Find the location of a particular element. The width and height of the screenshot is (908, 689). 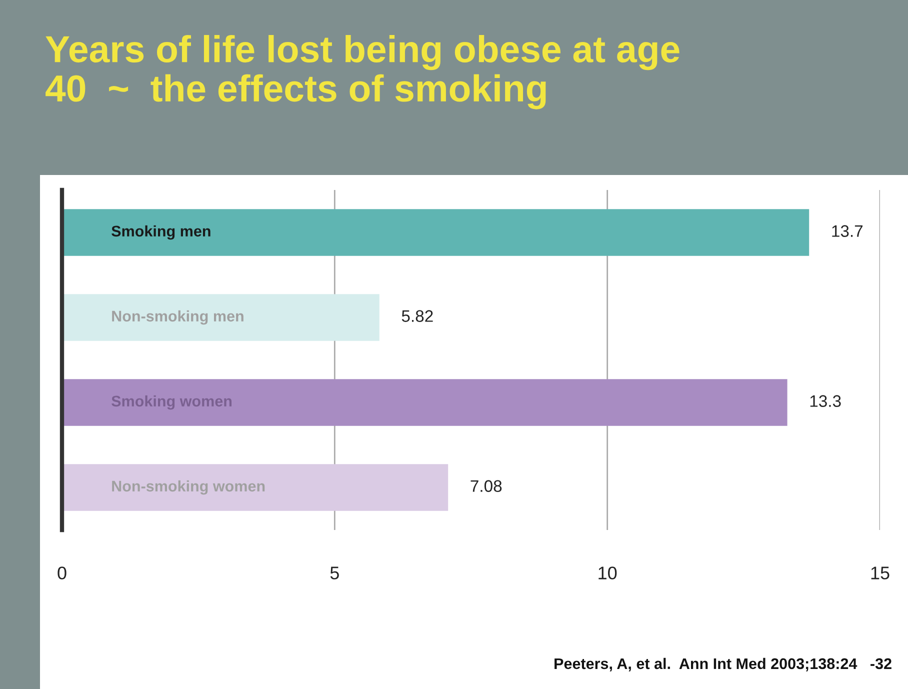

data-label: 5.82 is located at coordinates (417, 316).